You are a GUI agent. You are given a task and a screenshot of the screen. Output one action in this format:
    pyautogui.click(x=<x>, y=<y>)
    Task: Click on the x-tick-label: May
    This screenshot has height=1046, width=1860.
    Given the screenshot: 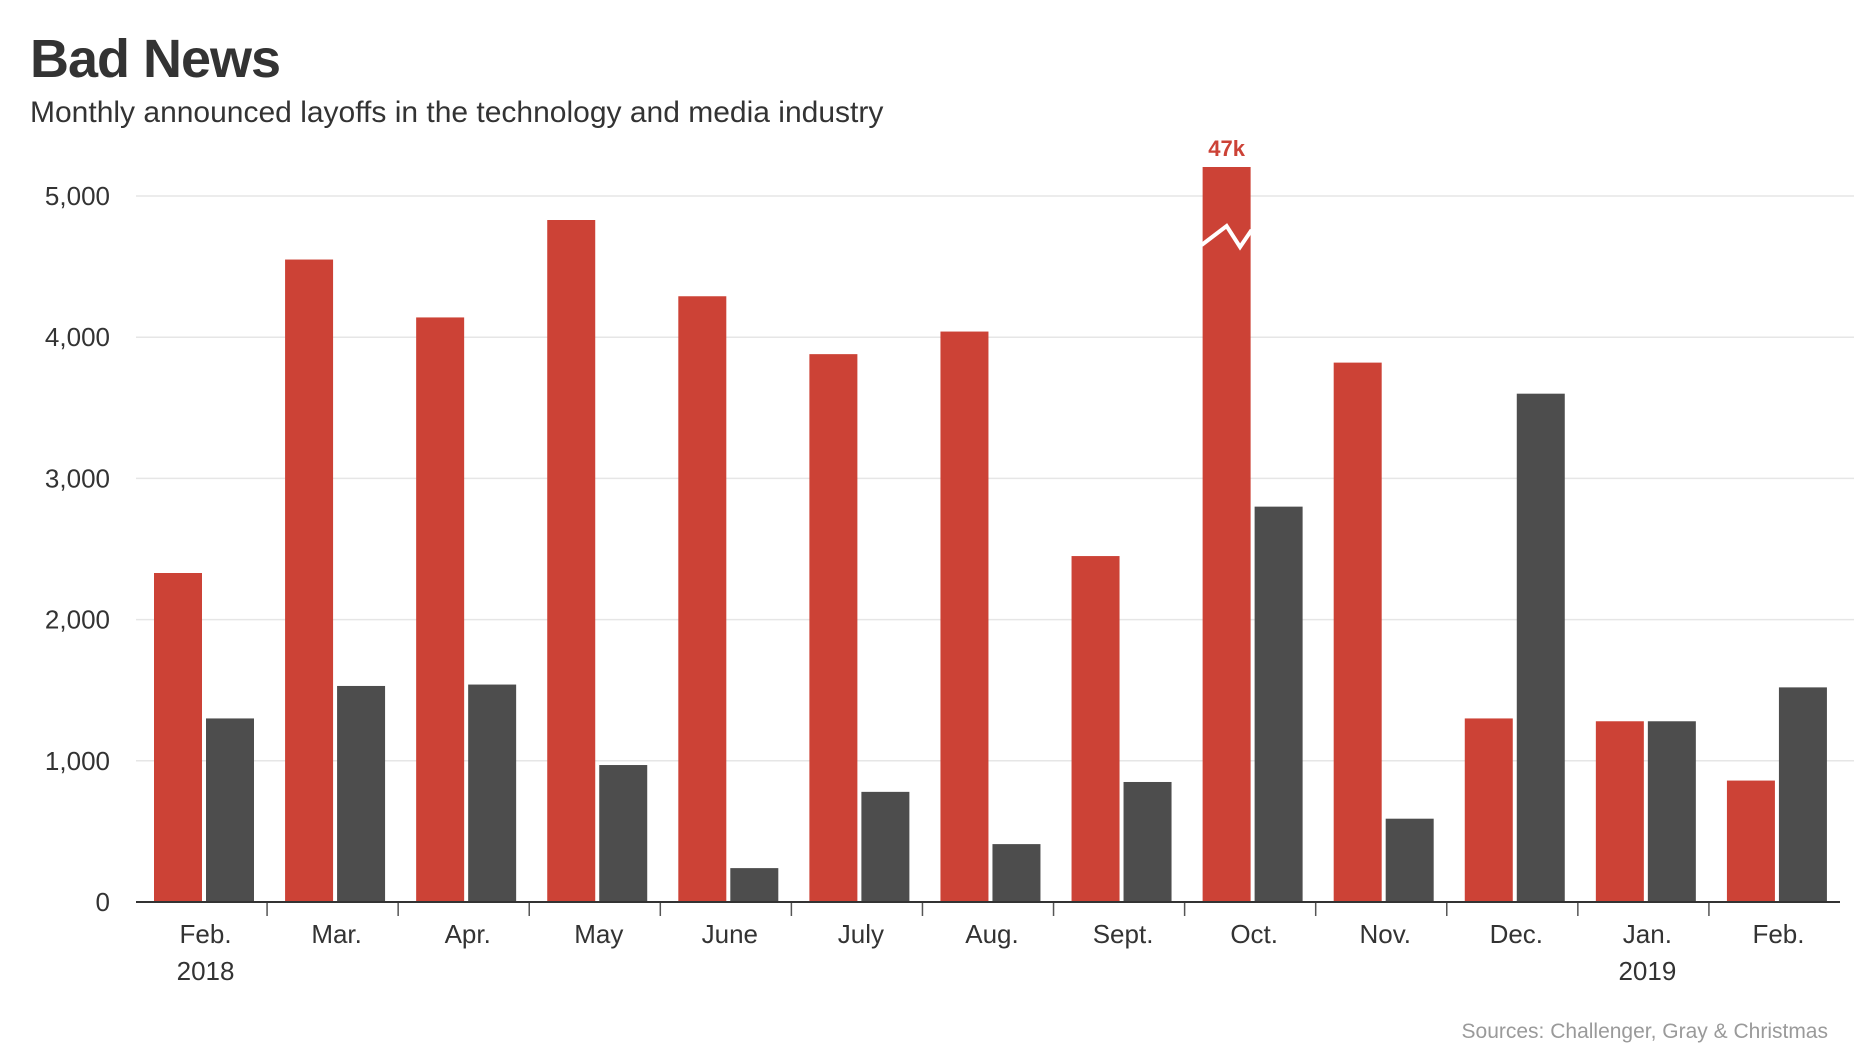 What is the action you would take?
    pyautogui.click(x=598, y=934)
    